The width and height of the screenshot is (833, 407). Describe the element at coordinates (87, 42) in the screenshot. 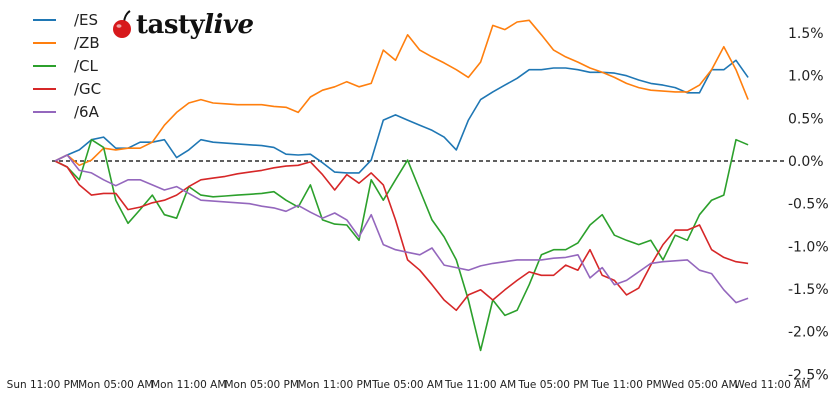

I see `legend-label: /ZB` at that location.